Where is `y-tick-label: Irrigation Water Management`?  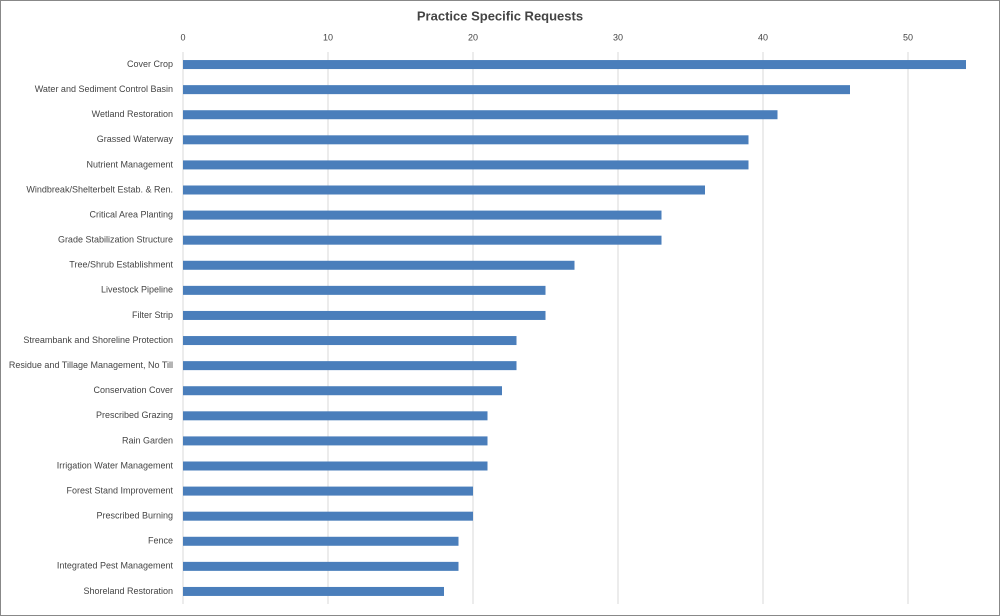 y-tick-label: Irrigation Water Management is located at coordinates (115, 465).